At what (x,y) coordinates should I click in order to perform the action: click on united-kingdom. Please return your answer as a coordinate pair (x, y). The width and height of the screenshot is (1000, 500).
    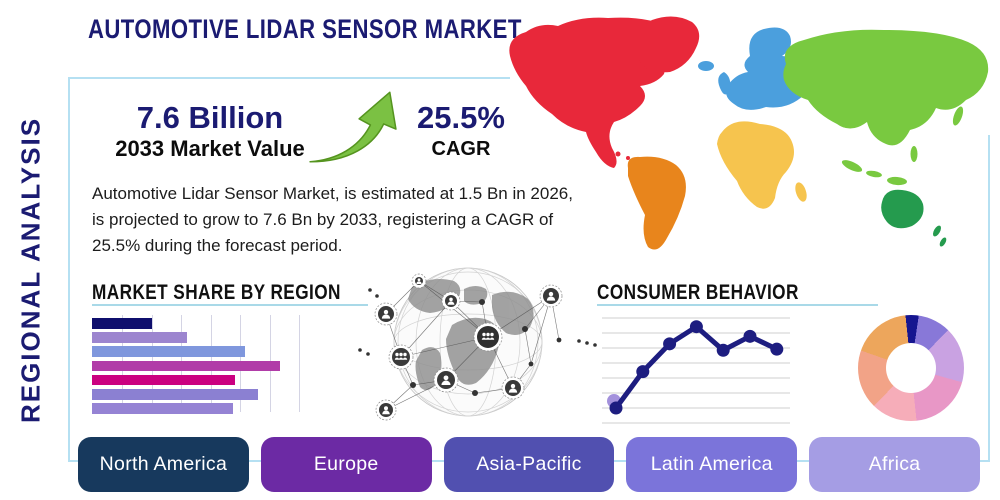
    Looking at the image, I should click on (724, 83).